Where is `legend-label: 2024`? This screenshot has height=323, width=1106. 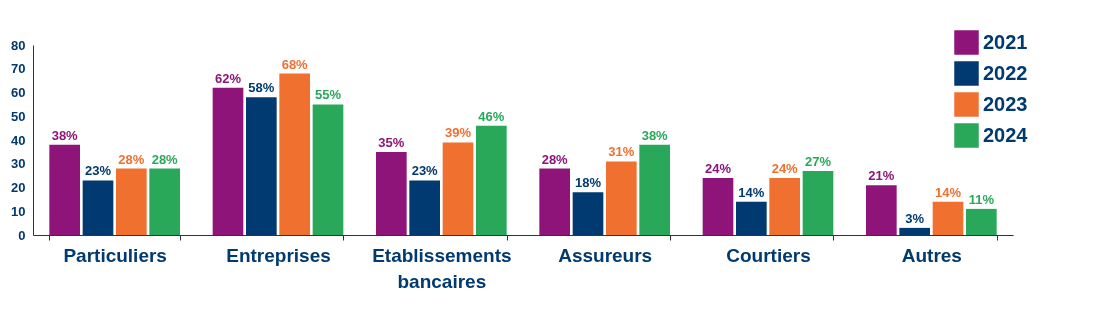
legend-label: 2024 is located at coordinates (1006, 134).